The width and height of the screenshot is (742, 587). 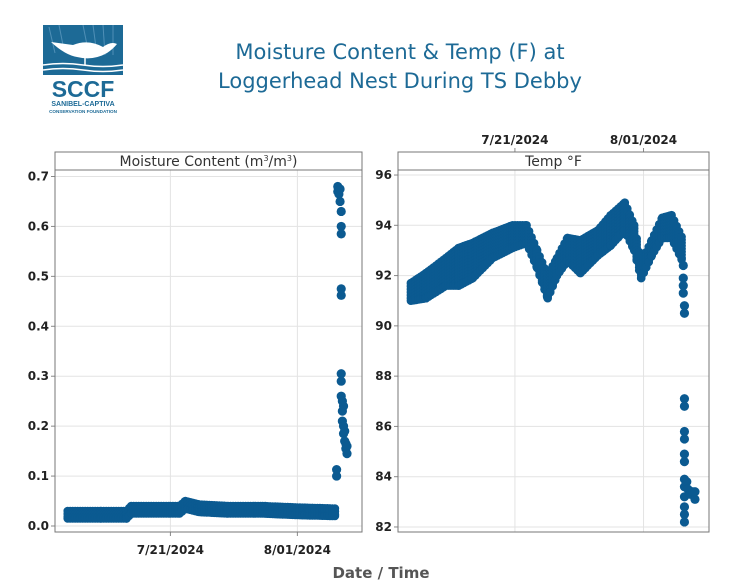 I want to click on panel-title: Temp °F, so click(x=553, y=162).